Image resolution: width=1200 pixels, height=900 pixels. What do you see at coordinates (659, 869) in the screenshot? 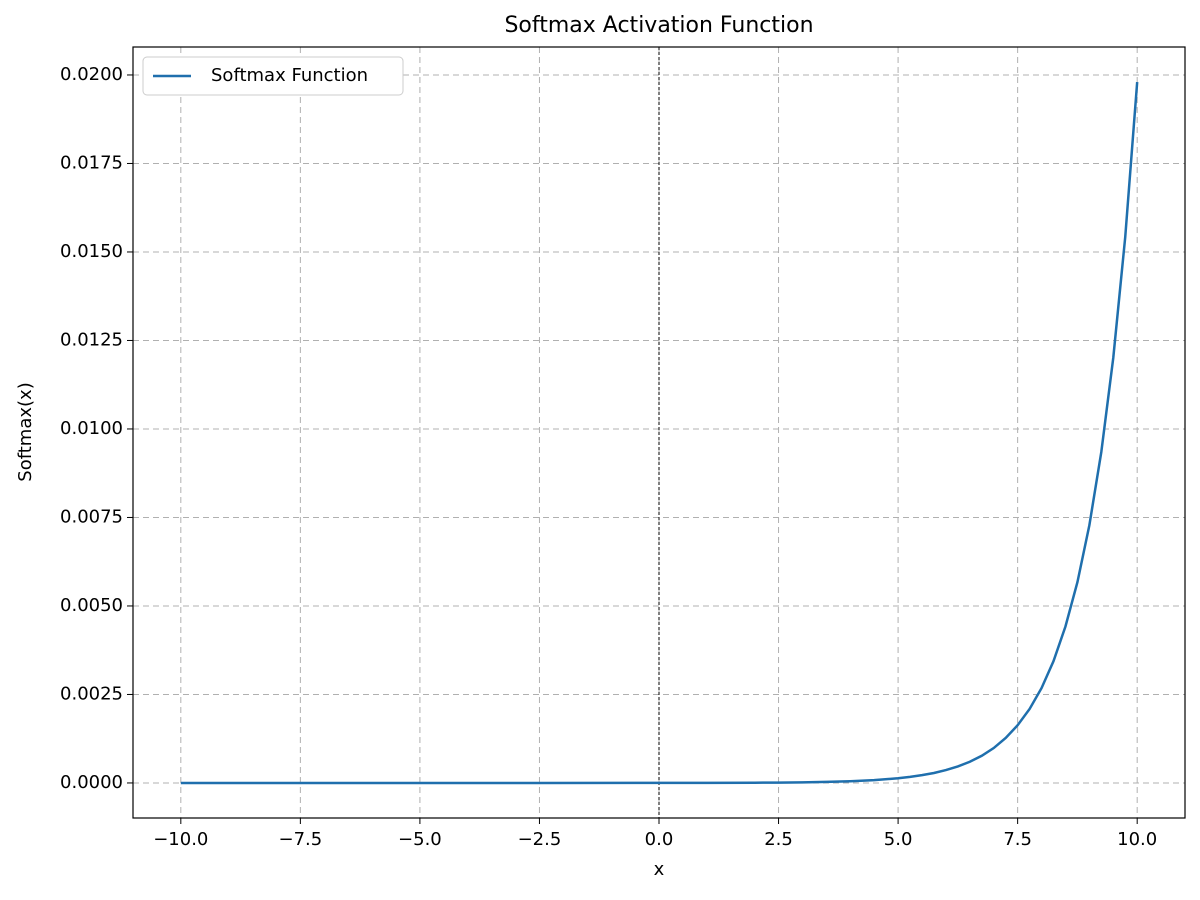
I see `x-axis-label: x` at bounding box center [659, 869].